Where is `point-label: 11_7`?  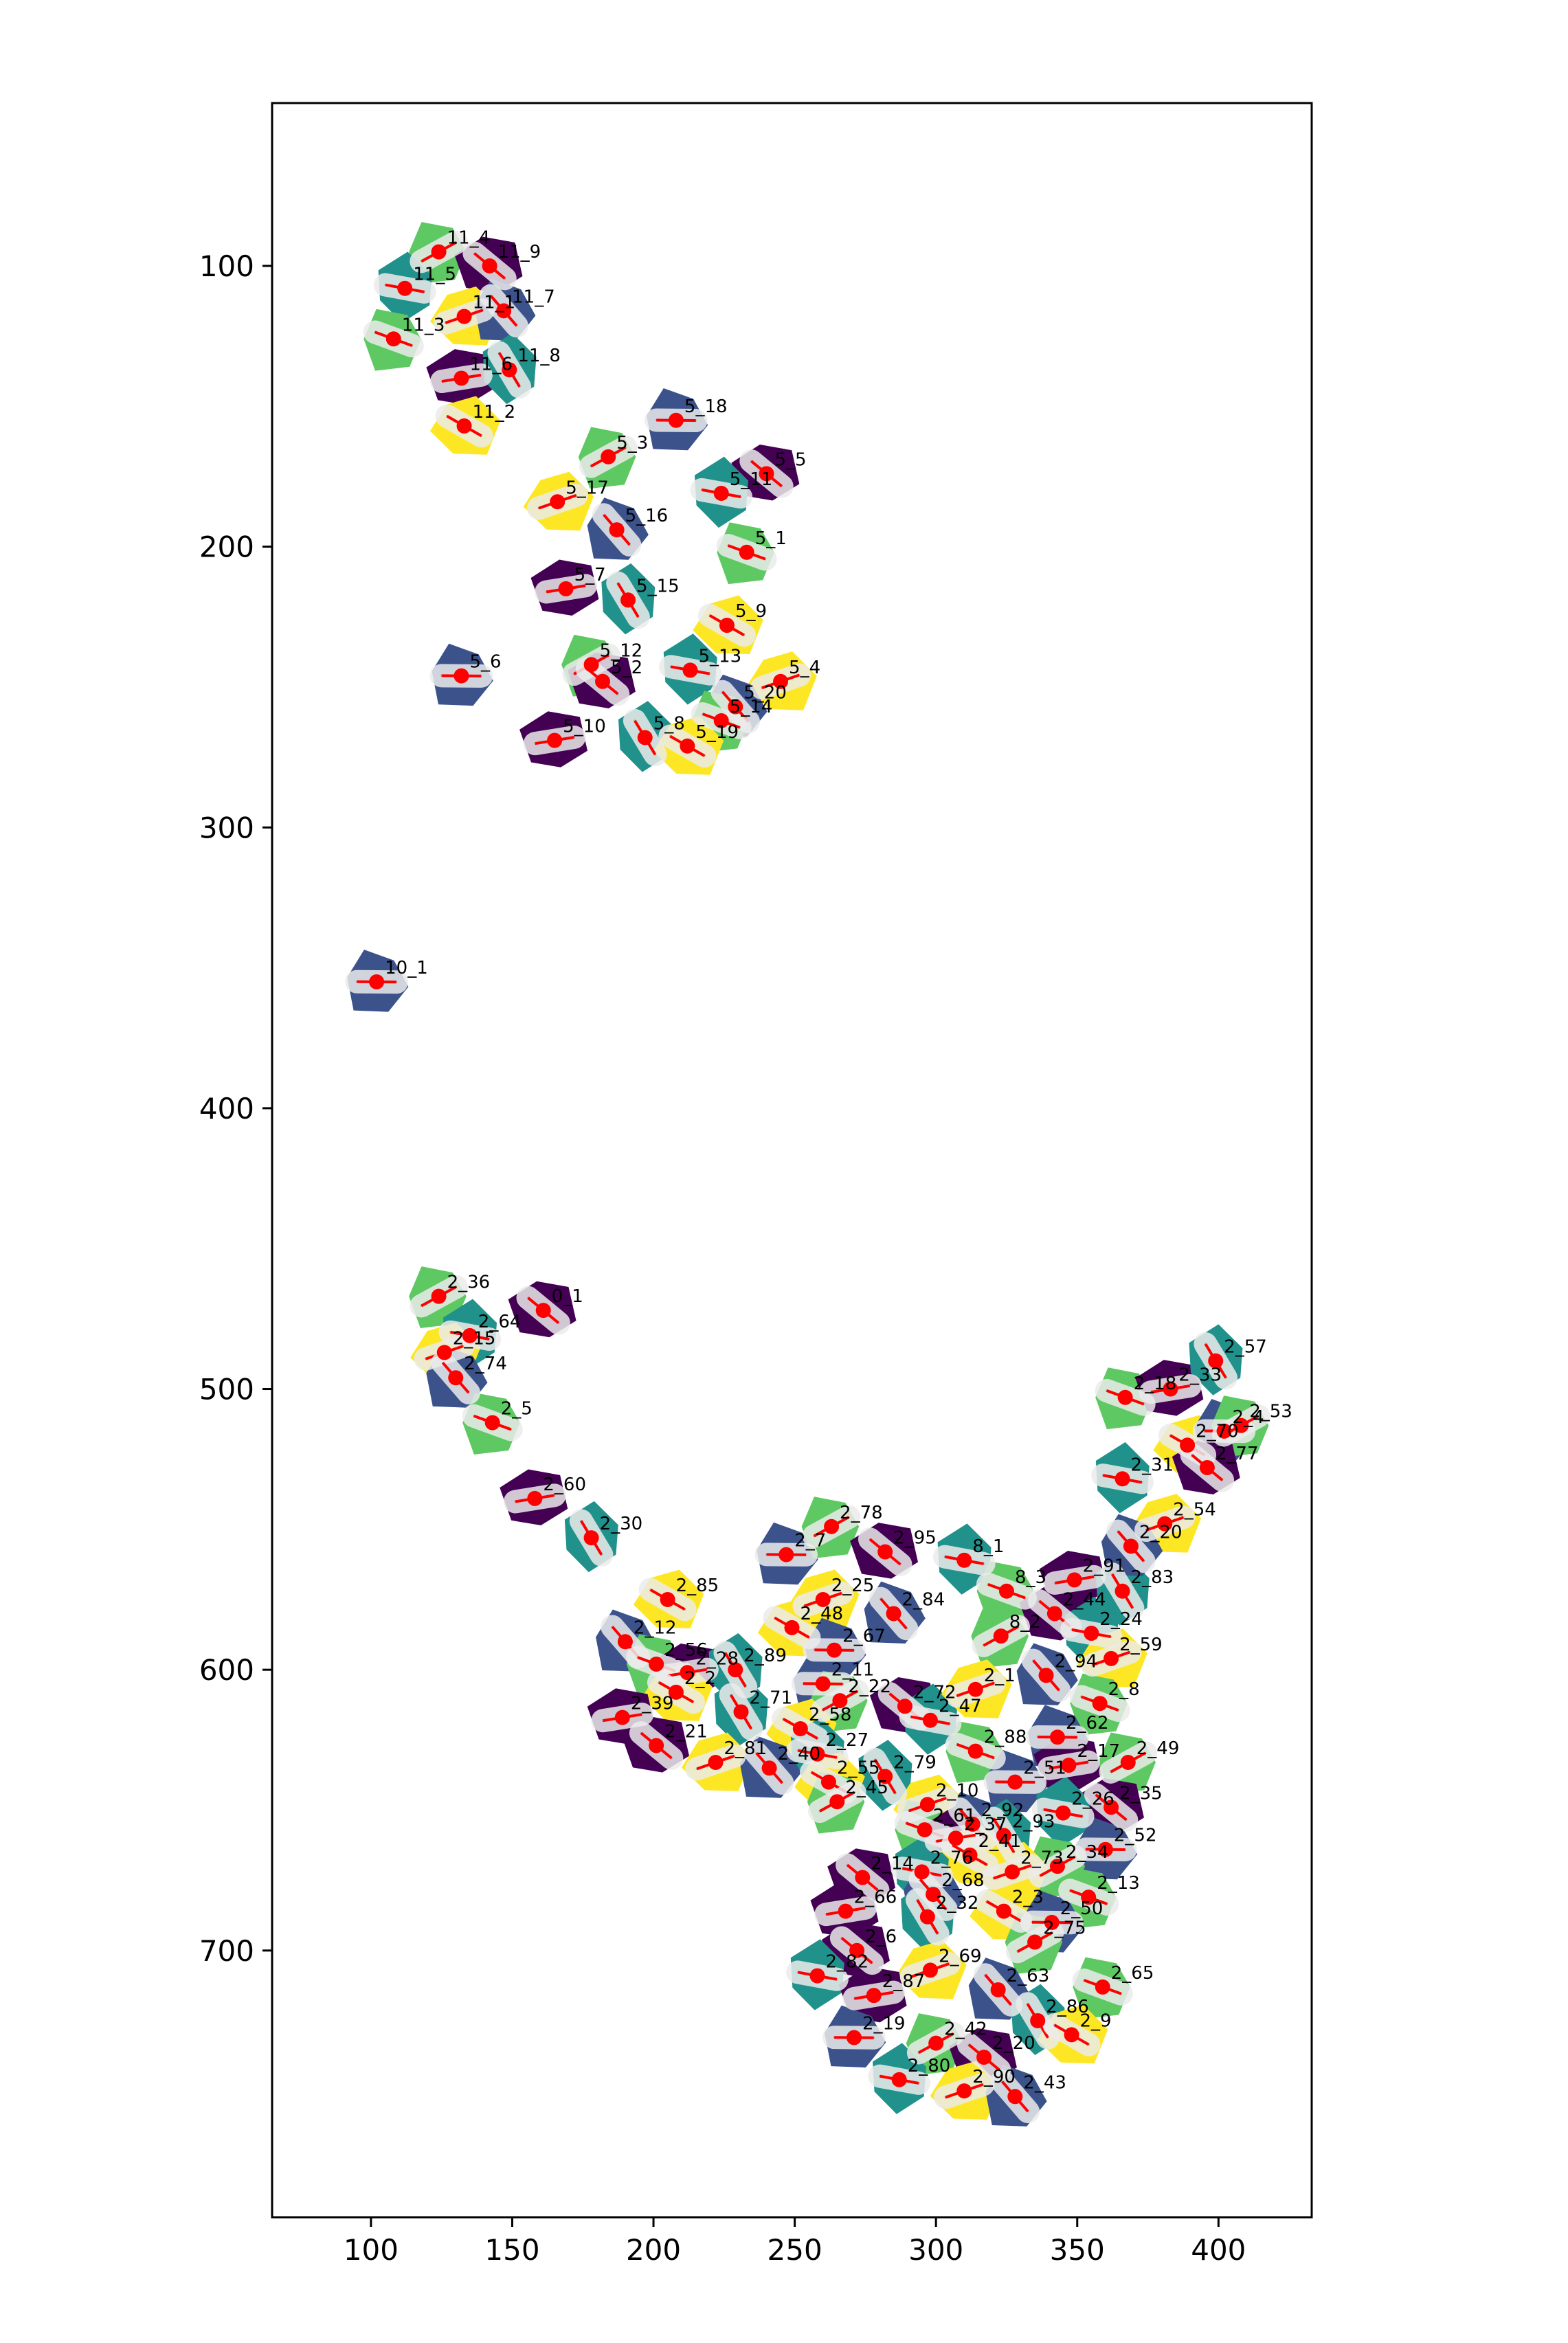 point-label: 11_7 is located at coordinates (533, 297).